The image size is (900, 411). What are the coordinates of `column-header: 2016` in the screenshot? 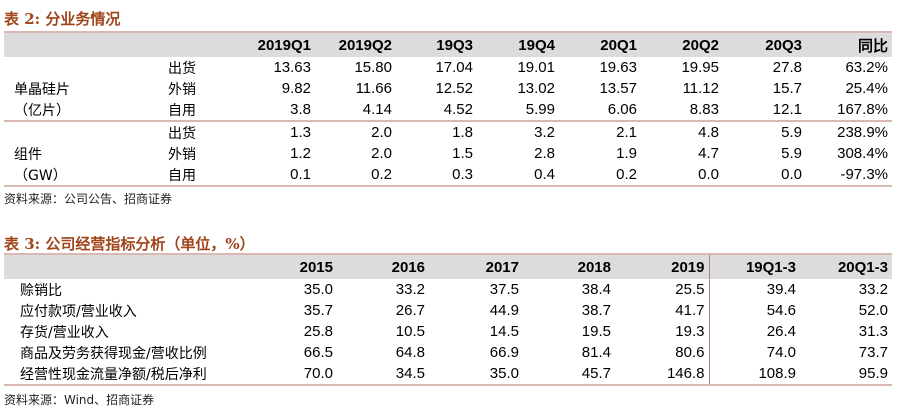 It's located at (383, 266).